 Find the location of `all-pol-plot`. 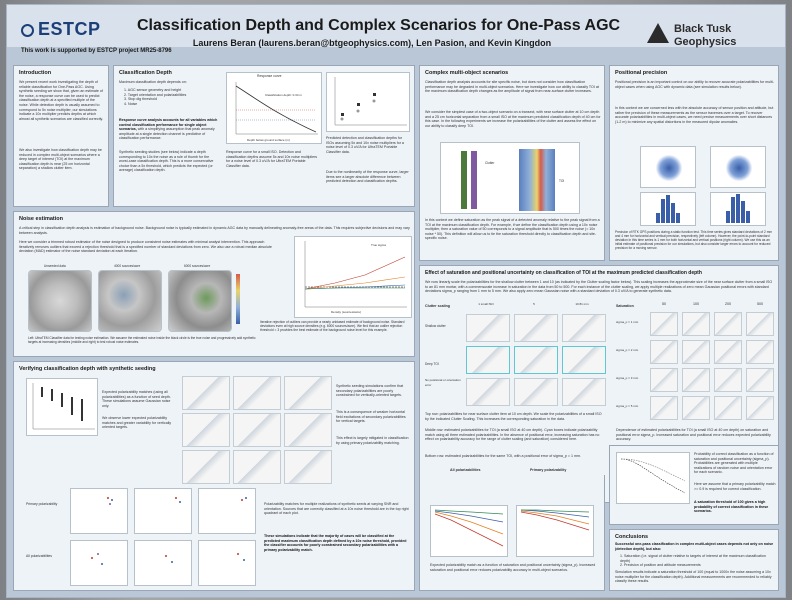

all-pol-plot is located at coordinates (469, 528).